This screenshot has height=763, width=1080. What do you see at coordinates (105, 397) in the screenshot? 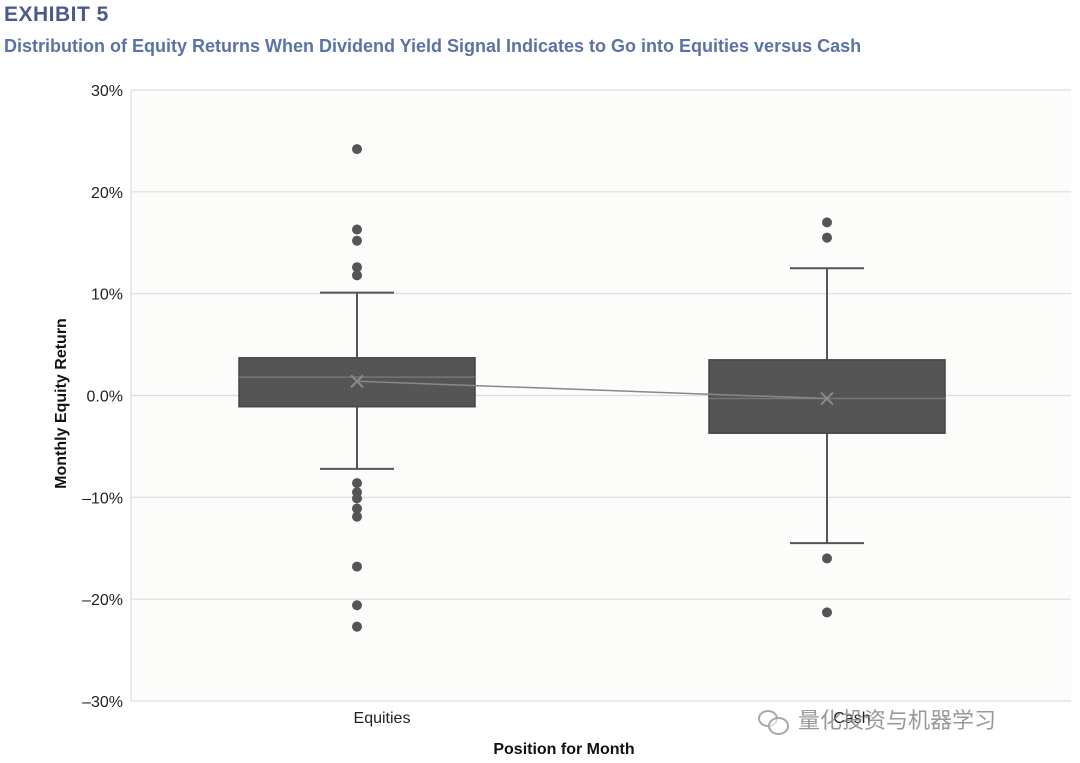
I see `y-tick-label: 0.0%` at bounding box center [105, 397].